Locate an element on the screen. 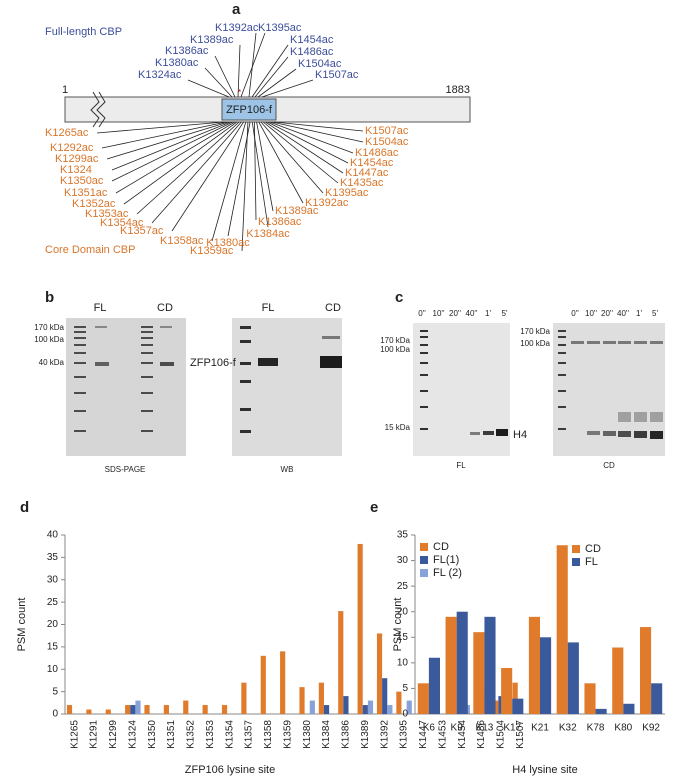 The height and width of the screenshot is (781, 675). site-label: K1353ac is located at coordinates (107, 214).